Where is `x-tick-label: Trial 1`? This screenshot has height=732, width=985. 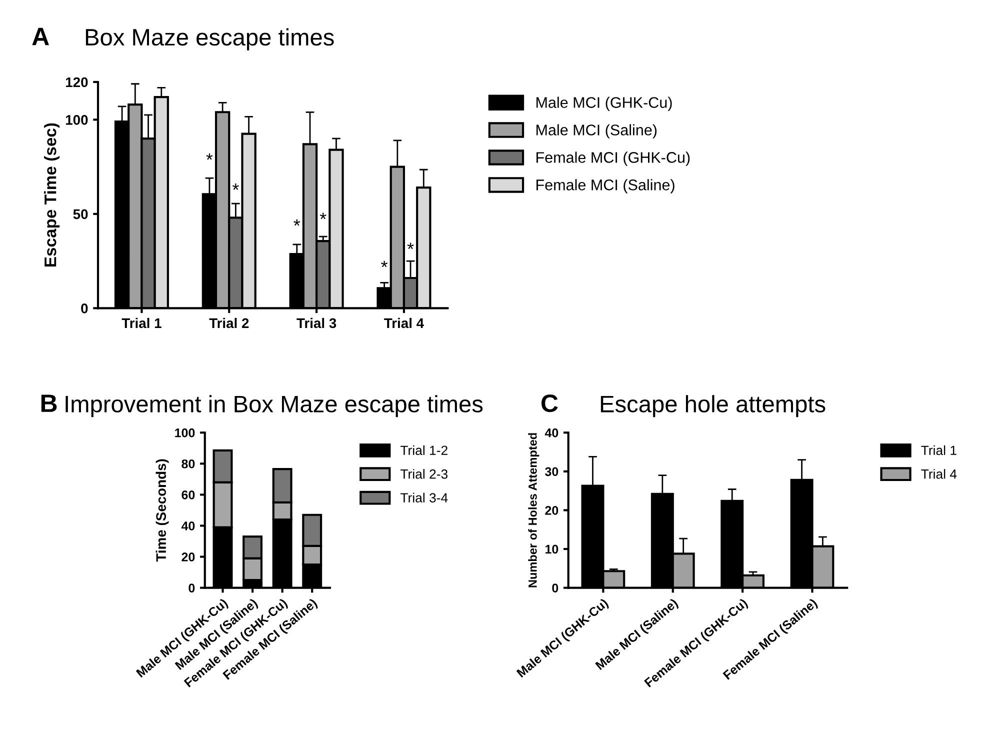 x-tick-label: Trial 1 is located at coordinates (142, 323).